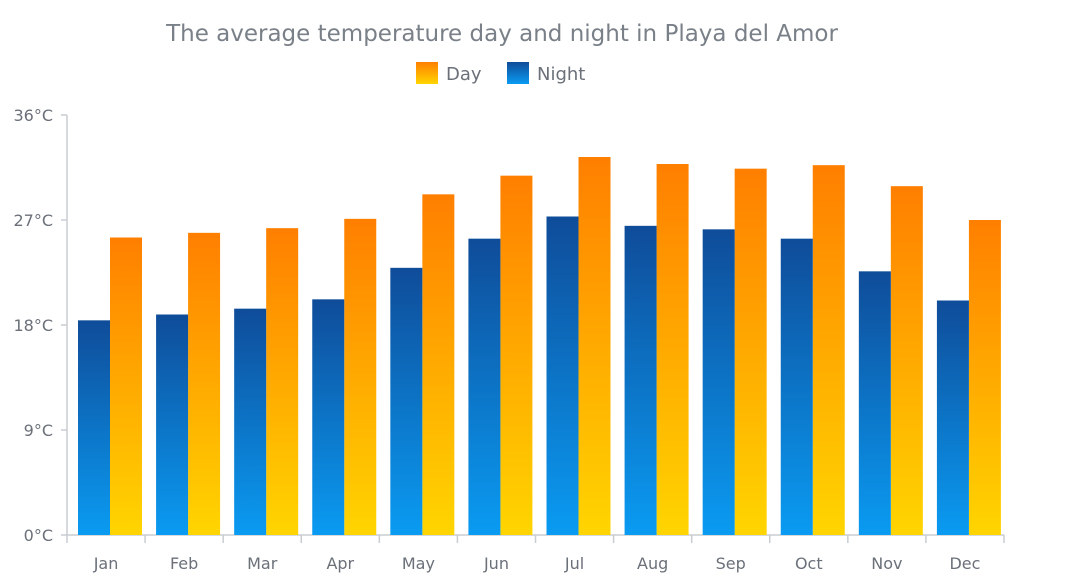  Describe the element at coordinates (484, 386) in the screenshot. I see `bar-night-jun` at that location.